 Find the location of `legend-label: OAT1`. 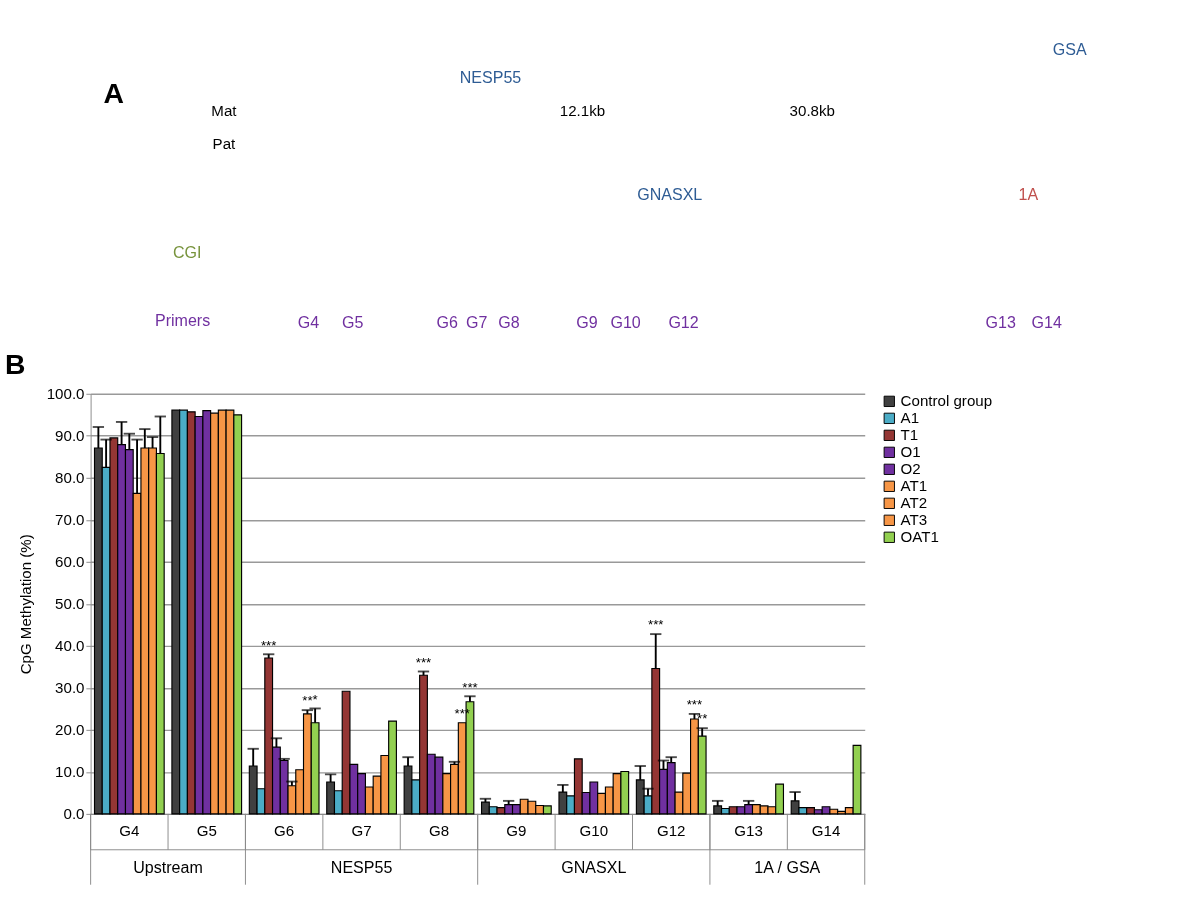

legend-label: OAT1 is located at coordinates (919, 537).